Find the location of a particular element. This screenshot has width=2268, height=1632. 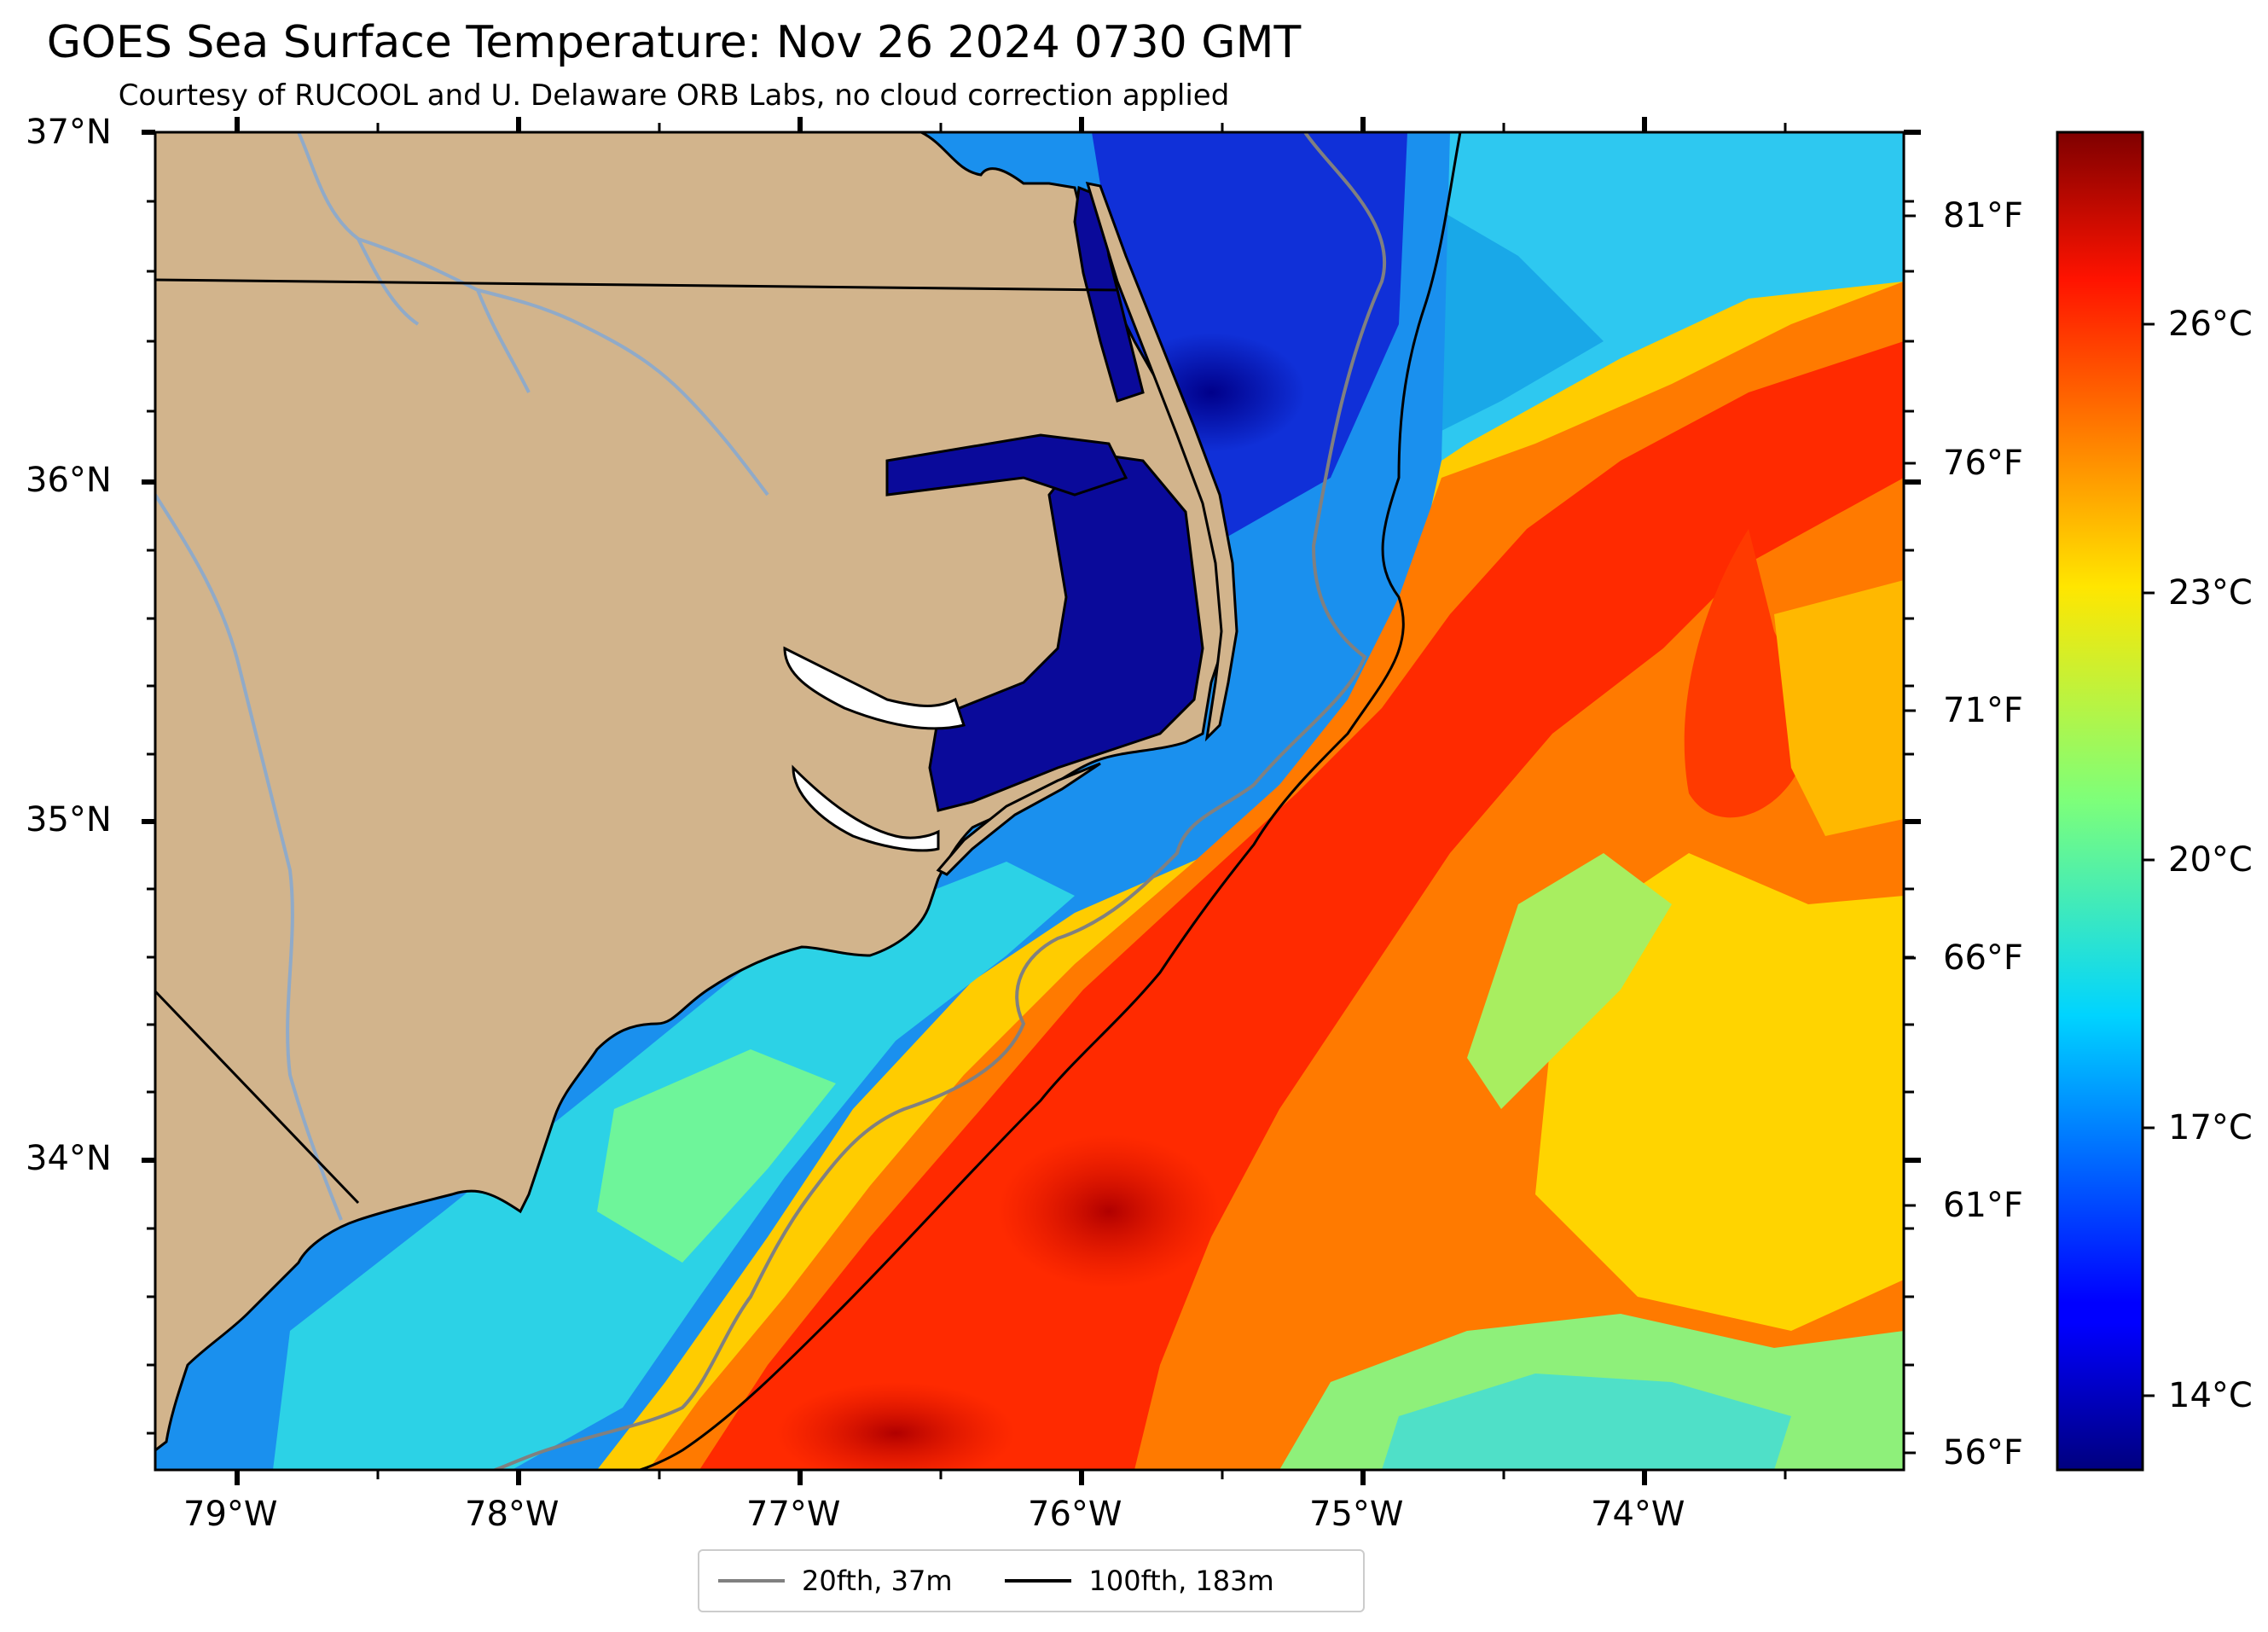

fahrenheit-ticks is located at coordinates (1910, 834).